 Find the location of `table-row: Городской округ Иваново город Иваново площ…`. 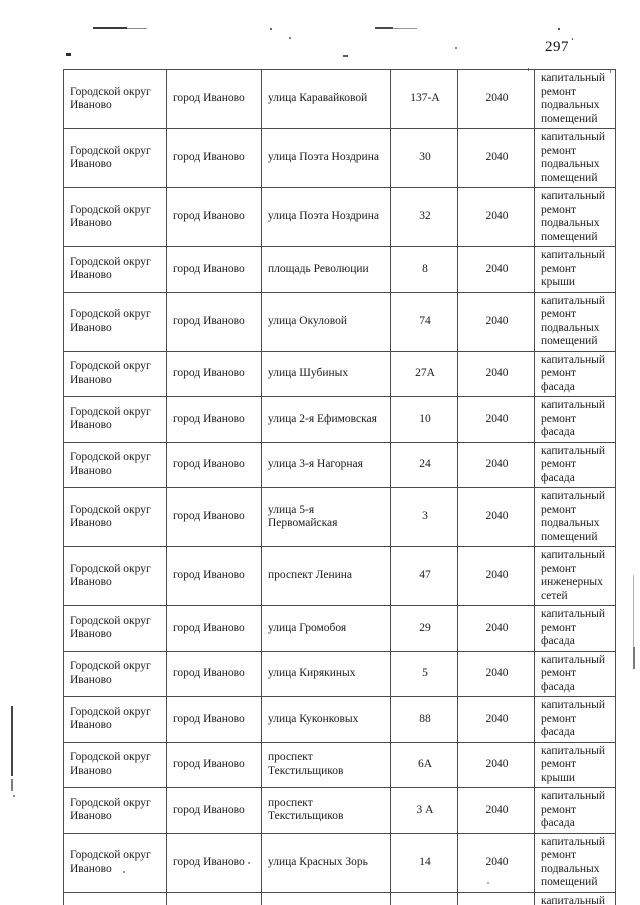

table-row: Городской округ Иваново город Иваново площ… is located at coordinates (339, 269).